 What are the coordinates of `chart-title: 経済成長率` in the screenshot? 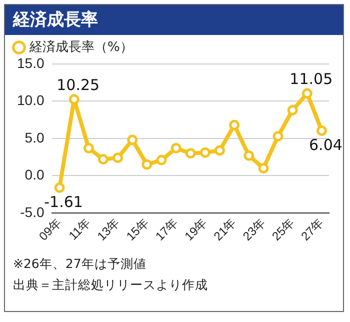 It's located at (174, 20).